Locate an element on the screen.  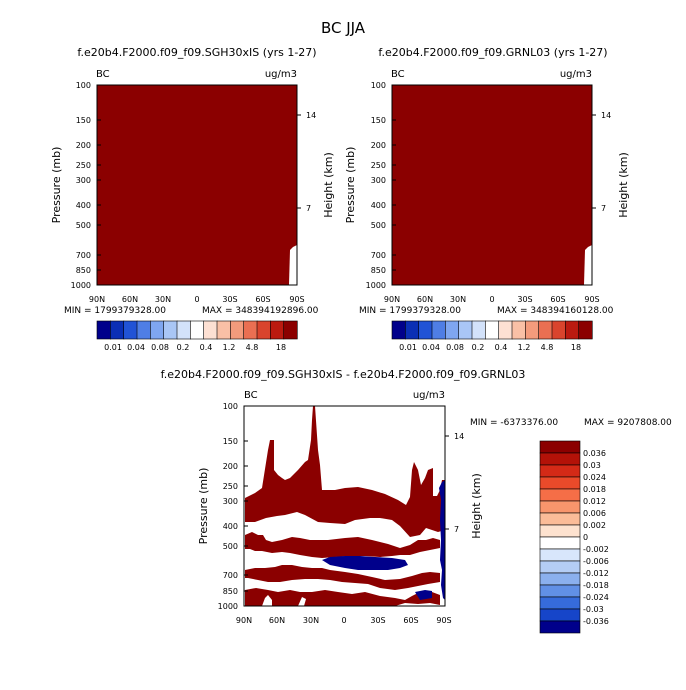
positive-region is located at coordinates (342, 577).